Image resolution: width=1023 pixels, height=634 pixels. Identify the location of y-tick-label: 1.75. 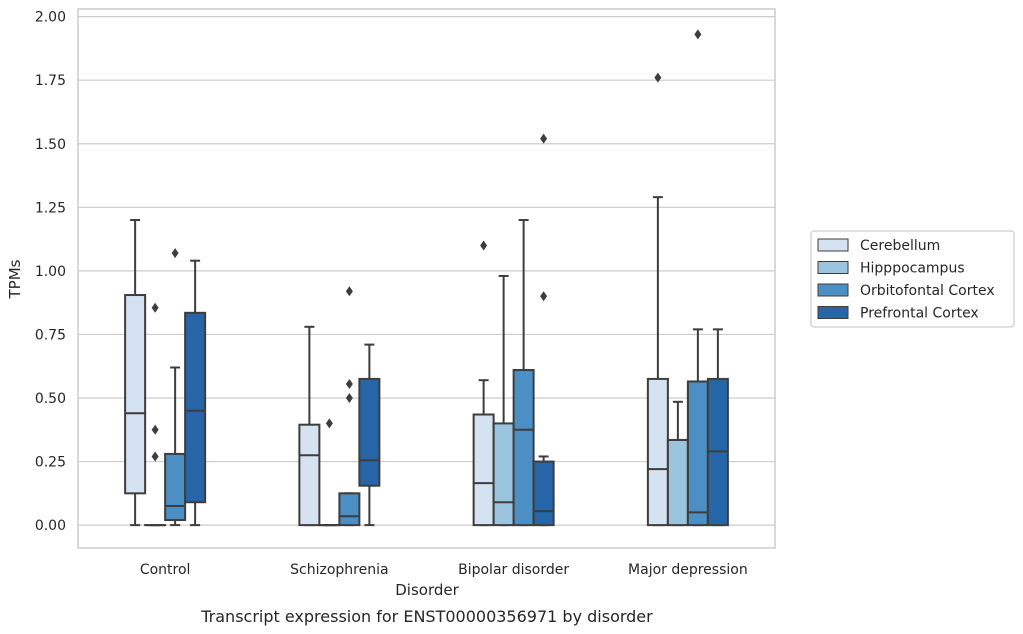
(50, 81).